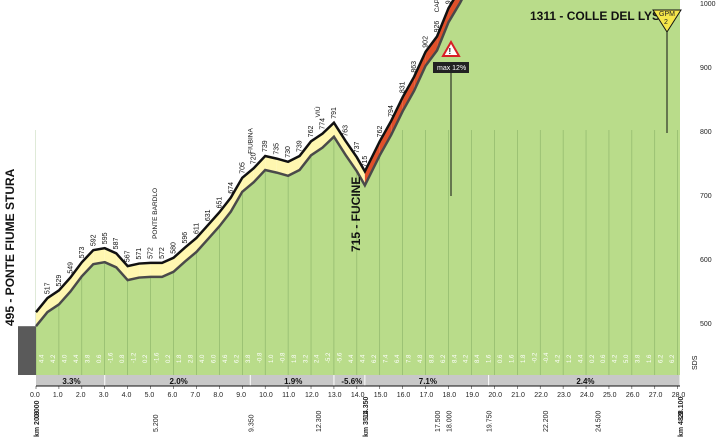 The image size is (728, 437). I want to click on altitude-label: 970, so click(449, 2).